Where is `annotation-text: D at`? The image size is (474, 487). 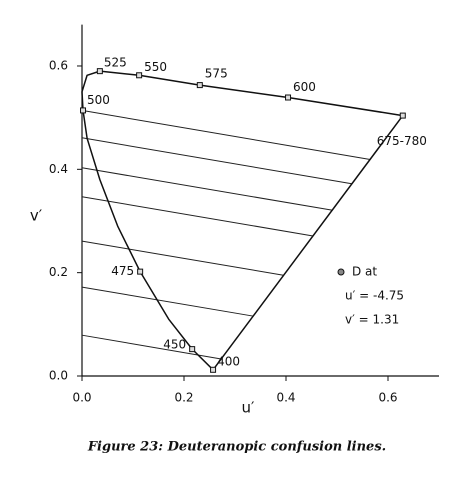 annotation-text: D at is located at coordinates (364, 272).